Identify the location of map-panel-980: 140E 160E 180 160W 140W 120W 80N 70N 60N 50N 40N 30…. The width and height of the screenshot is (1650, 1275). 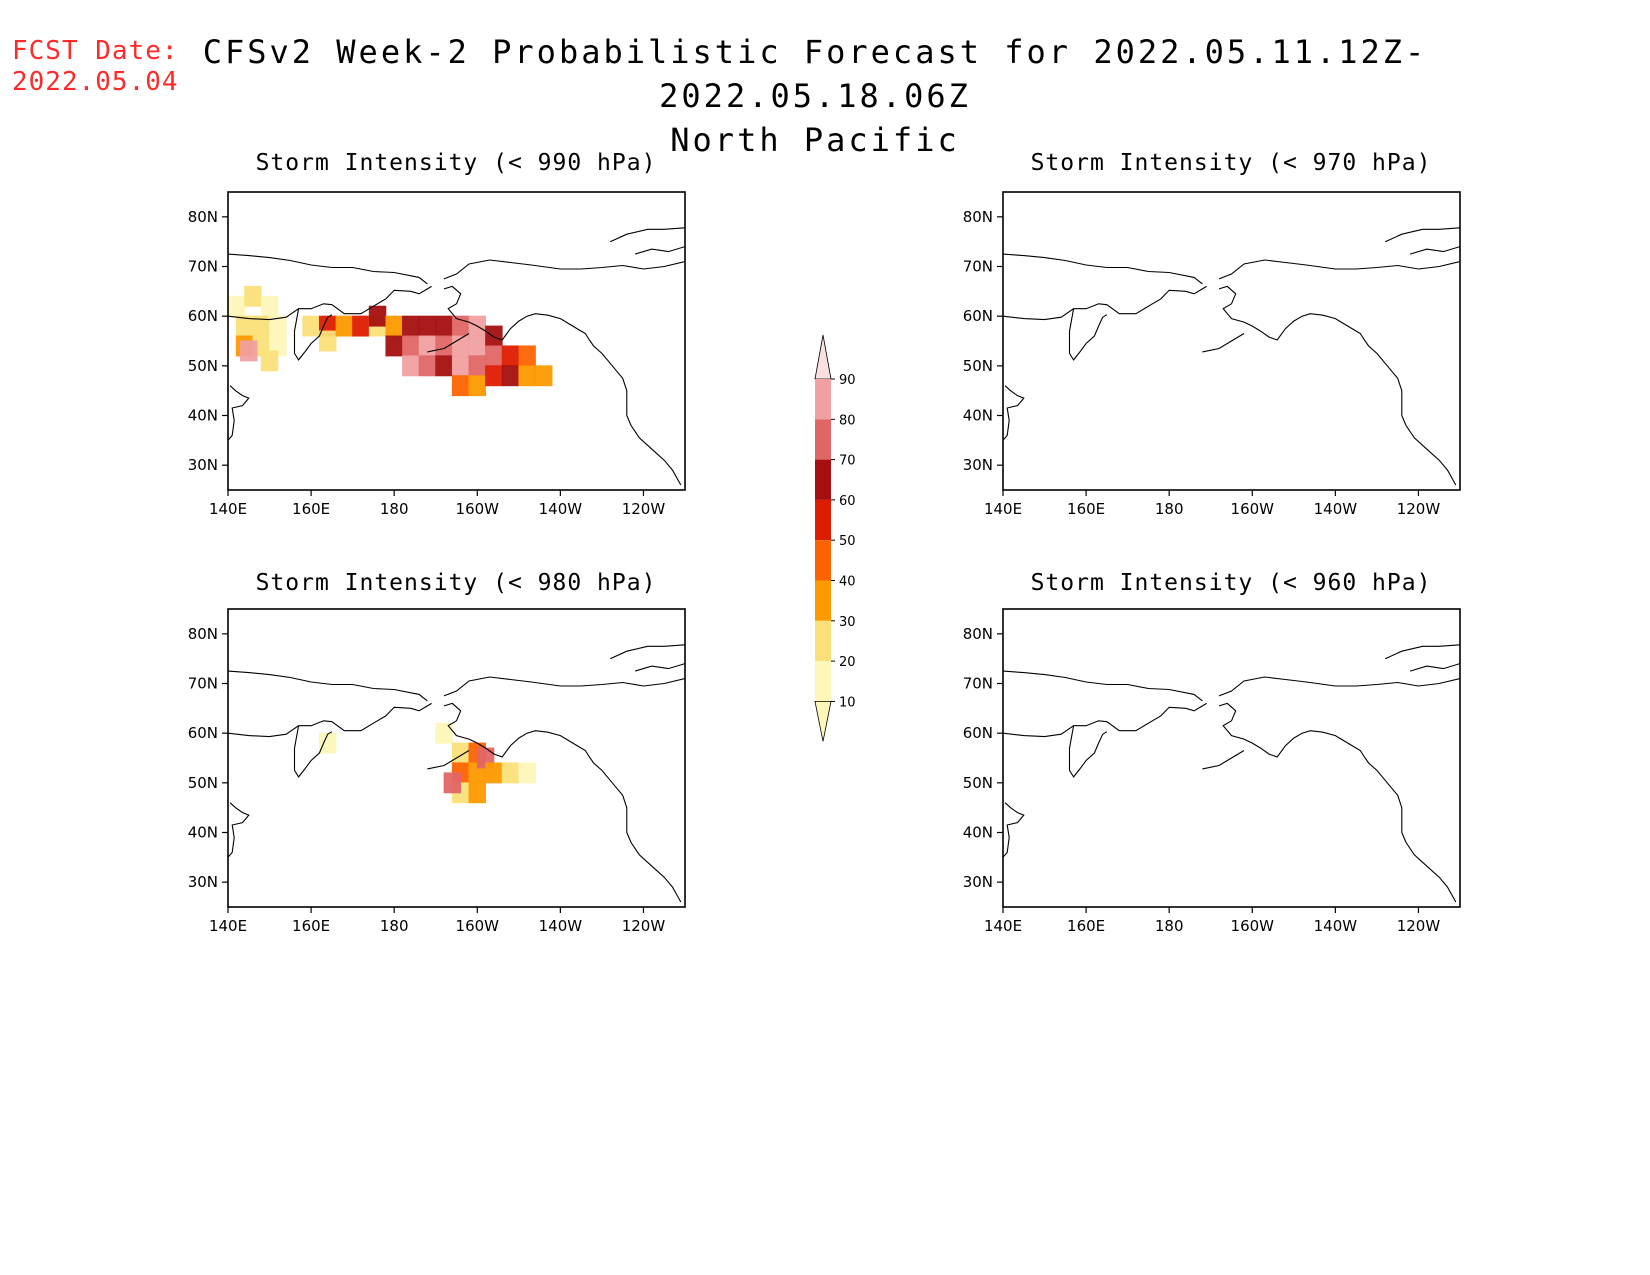
(437, 771).